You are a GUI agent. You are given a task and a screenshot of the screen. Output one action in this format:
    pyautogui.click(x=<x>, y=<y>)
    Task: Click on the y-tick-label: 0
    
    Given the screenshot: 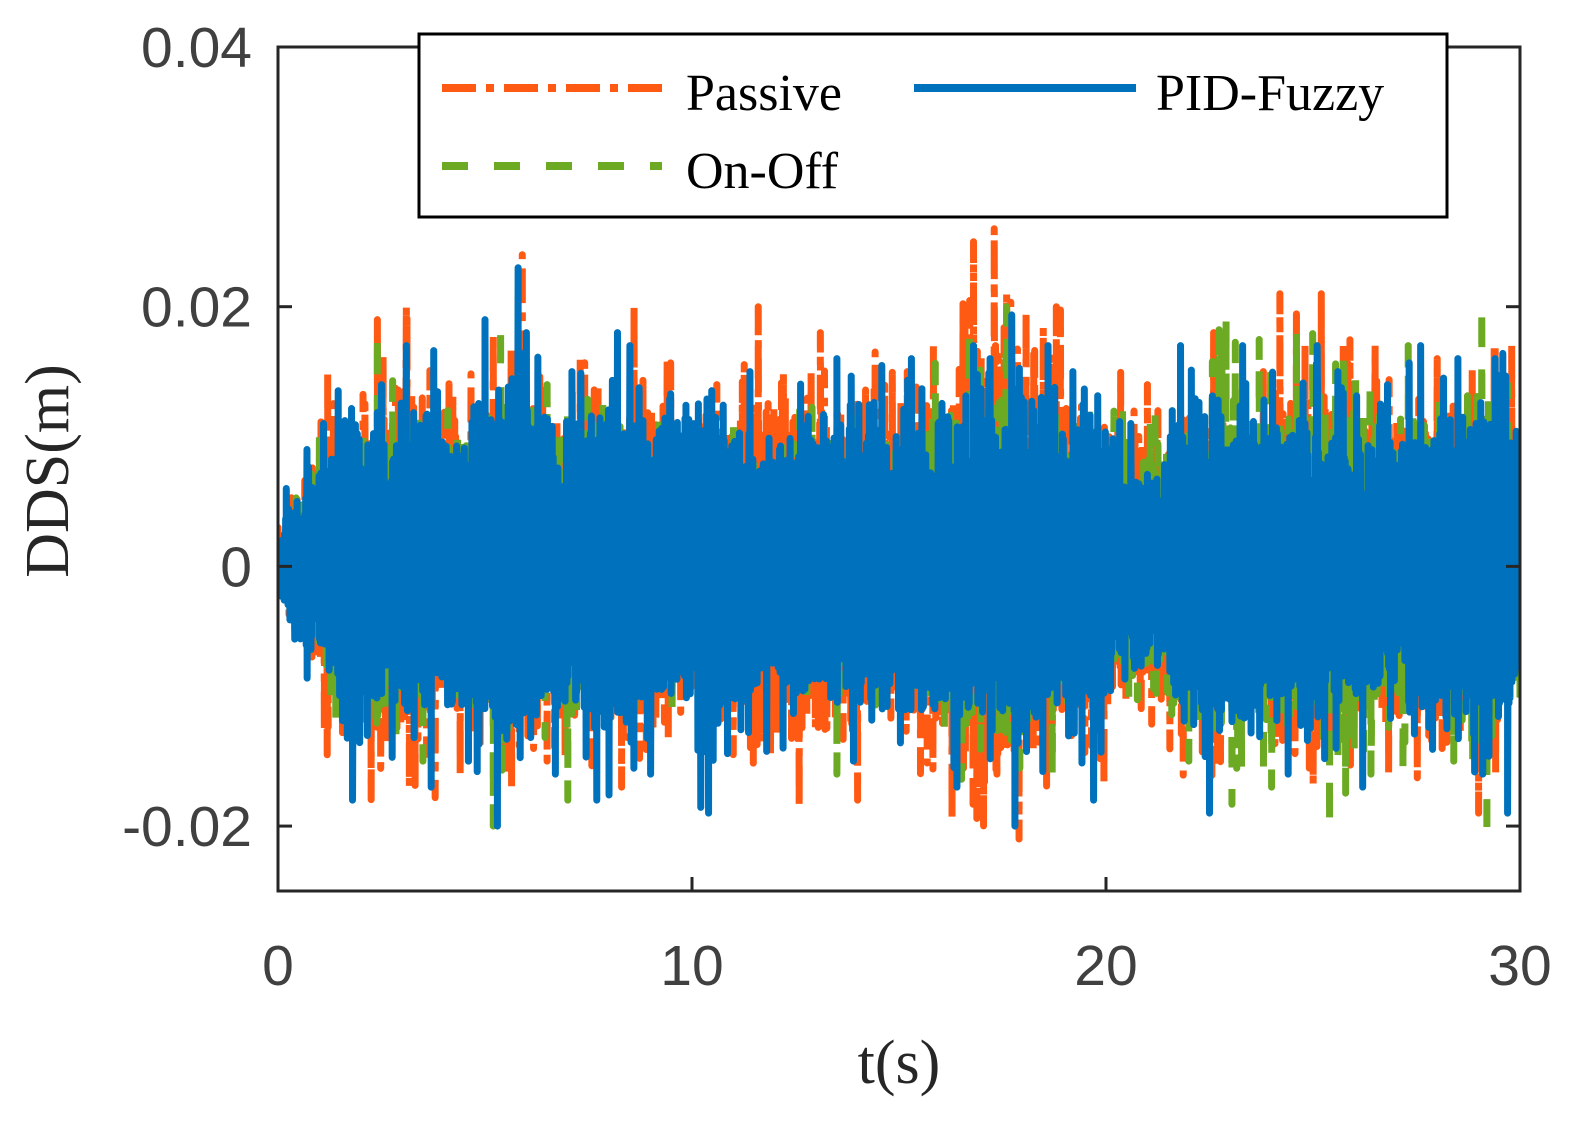 What is the action you would take?
    pyautogui.click(x=236, y=567)
    